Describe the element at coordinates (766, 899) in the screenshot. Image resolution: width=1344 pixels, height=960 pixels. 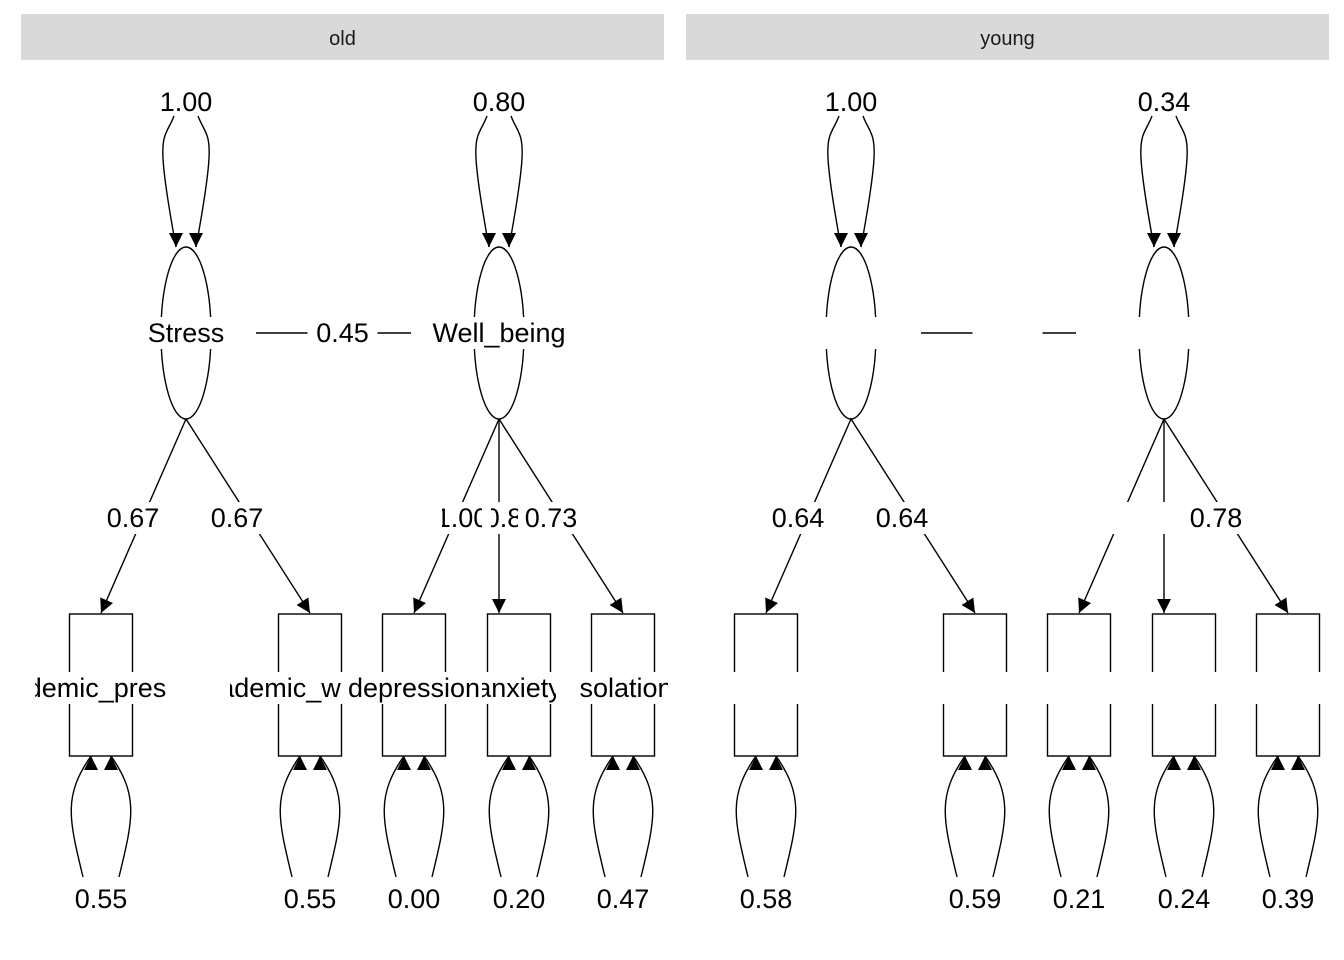
I see `residual-label: 0.58` at that location.